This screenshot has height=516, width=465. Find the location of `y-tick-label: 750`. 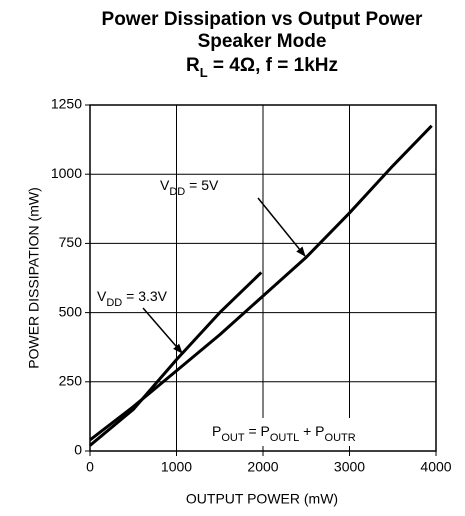

y-tick-label: 750 is located at coordinates (71, 242).